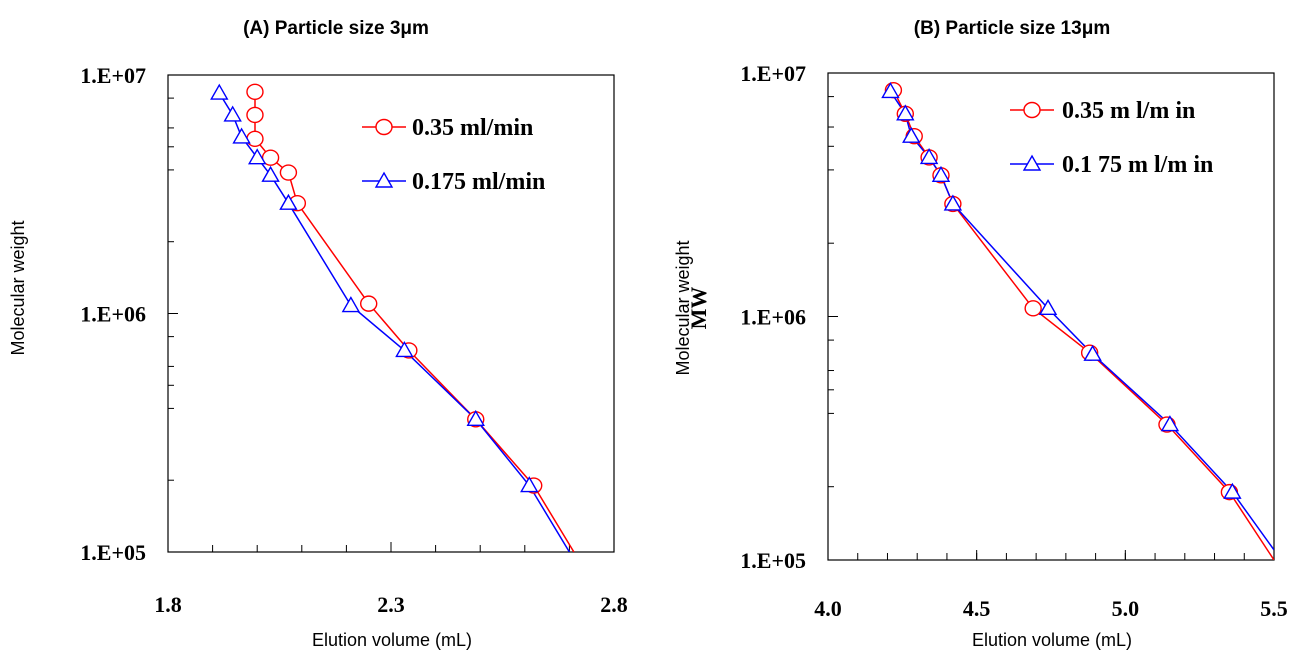 The width and height of the screenshot is (1297, 655). Describe the element at coordinates (391, 604) in the screenshot. I see `x-tick-label: 2.3` at that location.